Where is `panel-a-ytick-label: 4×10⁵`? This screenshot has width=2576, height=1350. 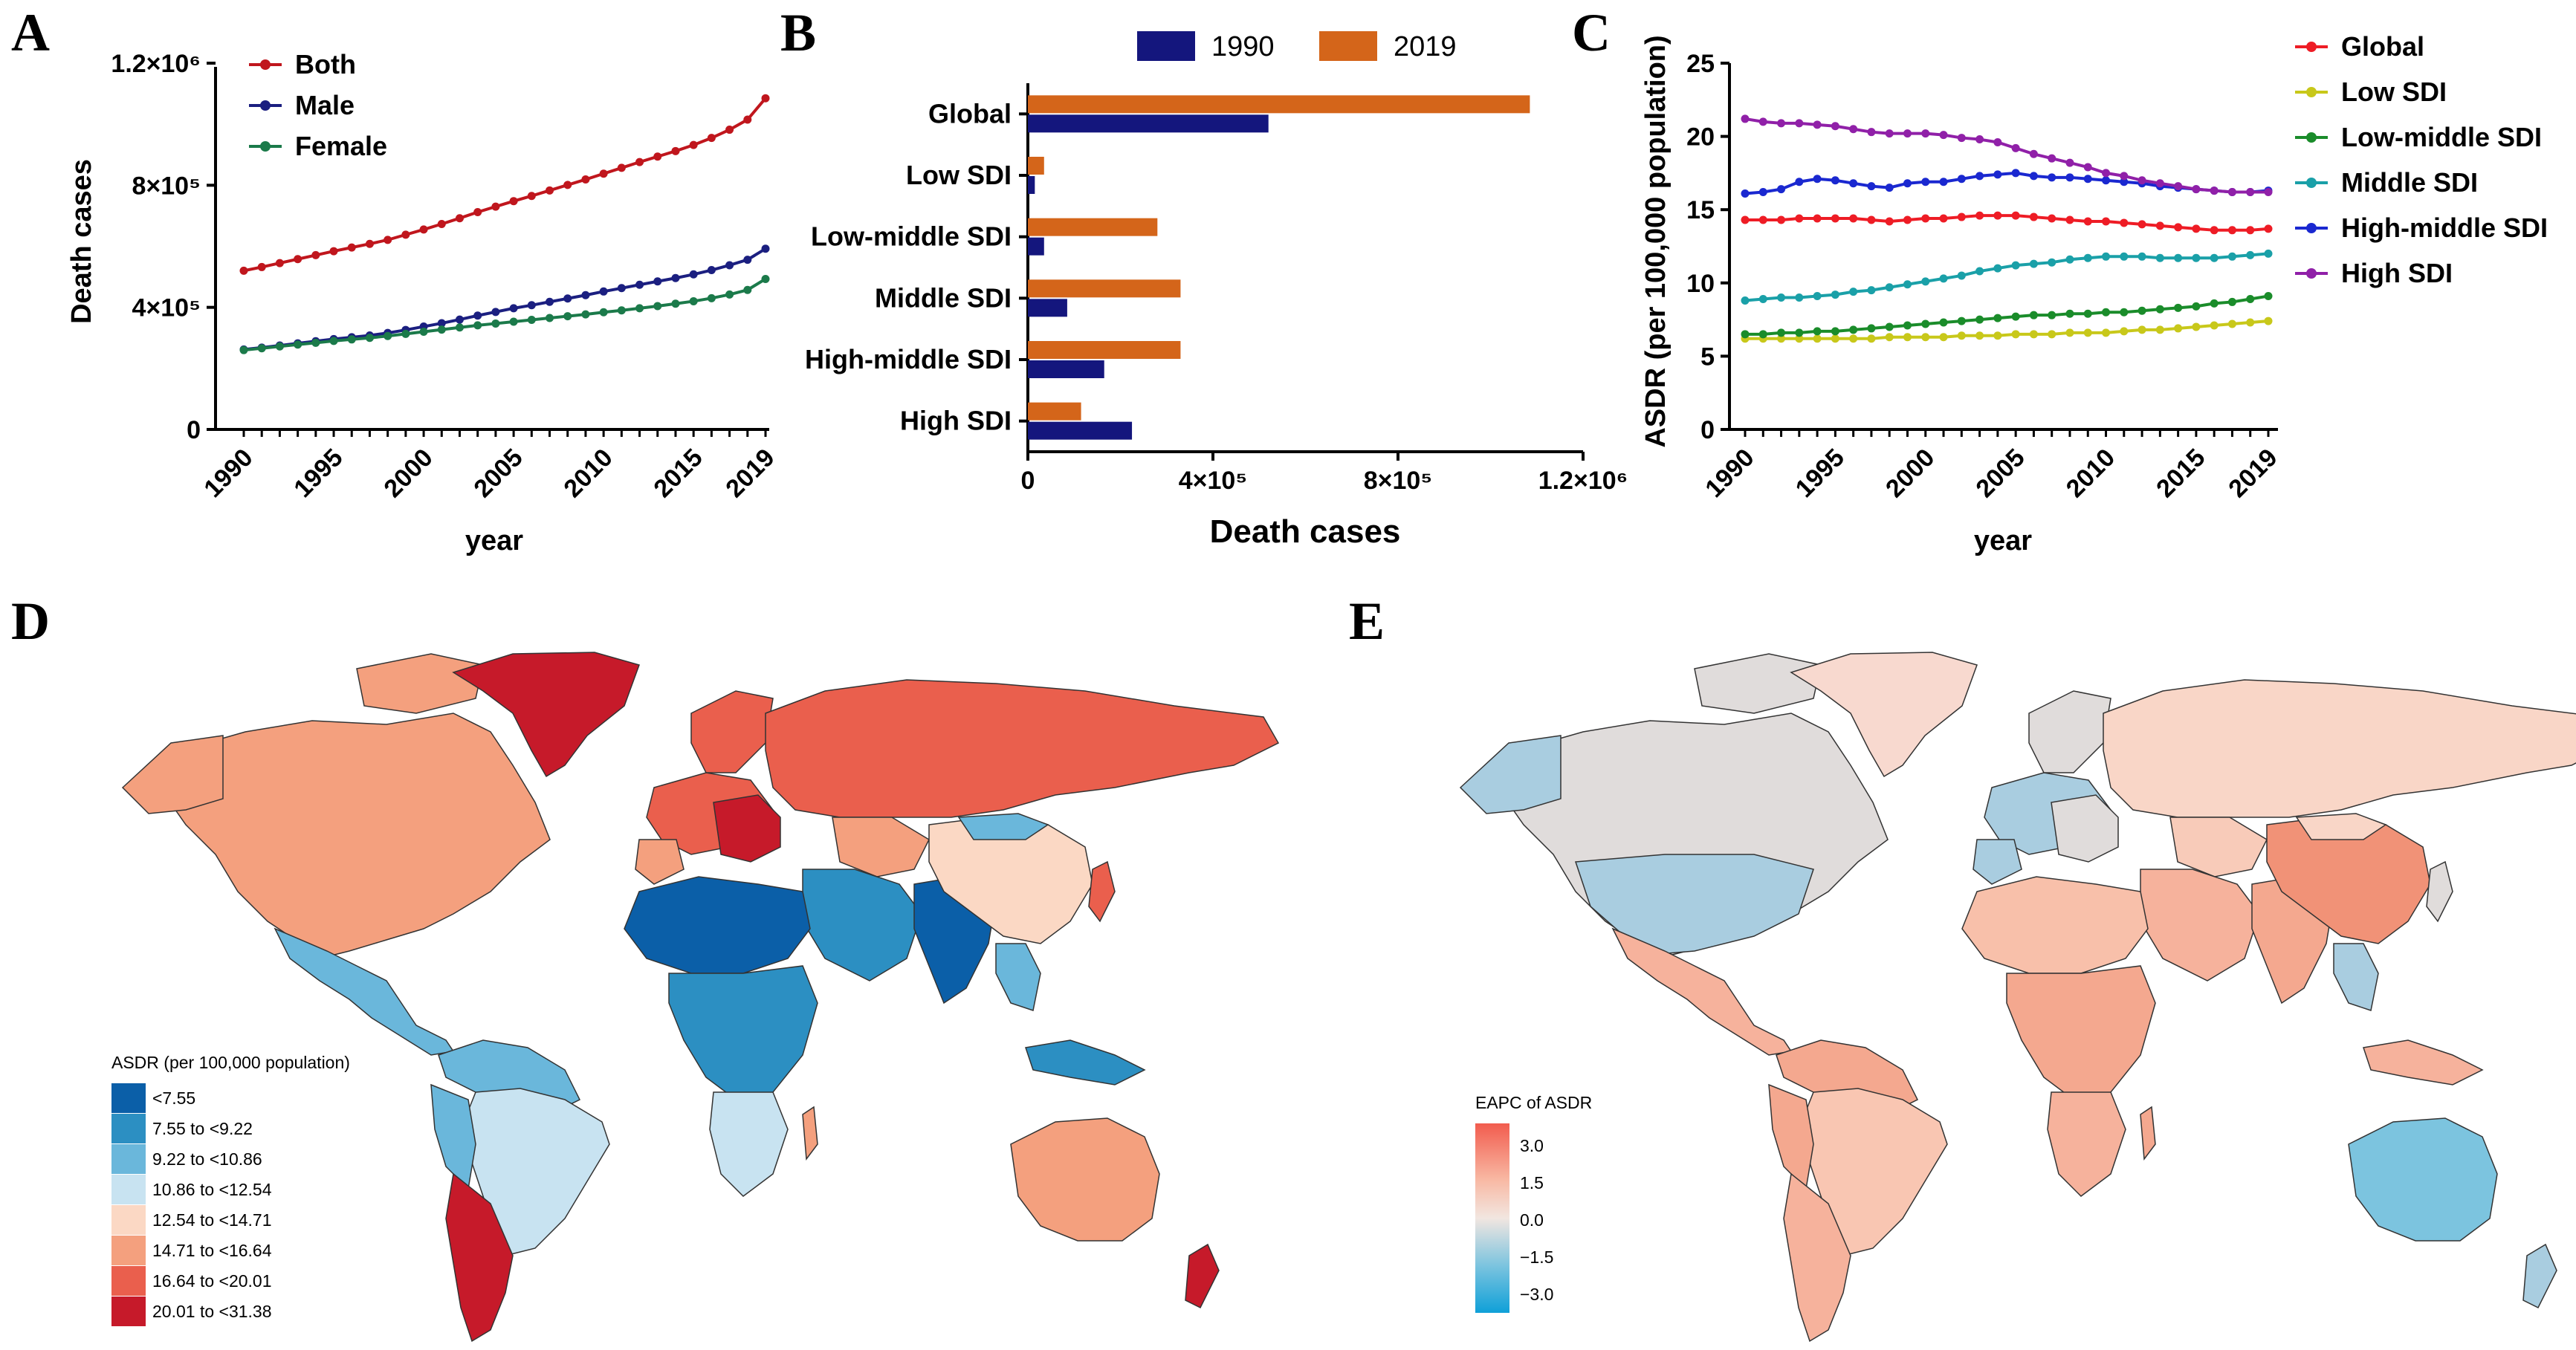
panel-a-ytick-label: 4×10⁵ is located at coordinates (167, 308).